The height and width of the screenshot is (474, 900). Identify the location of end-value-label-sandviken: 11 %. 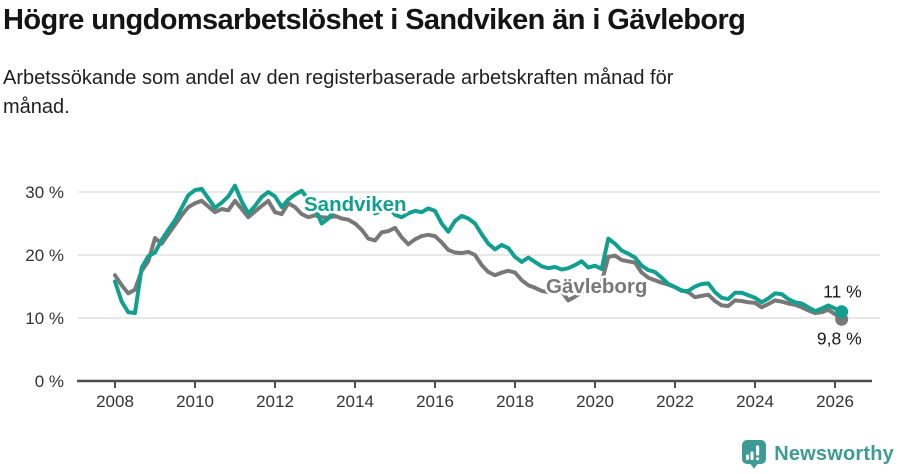
(842, 292).